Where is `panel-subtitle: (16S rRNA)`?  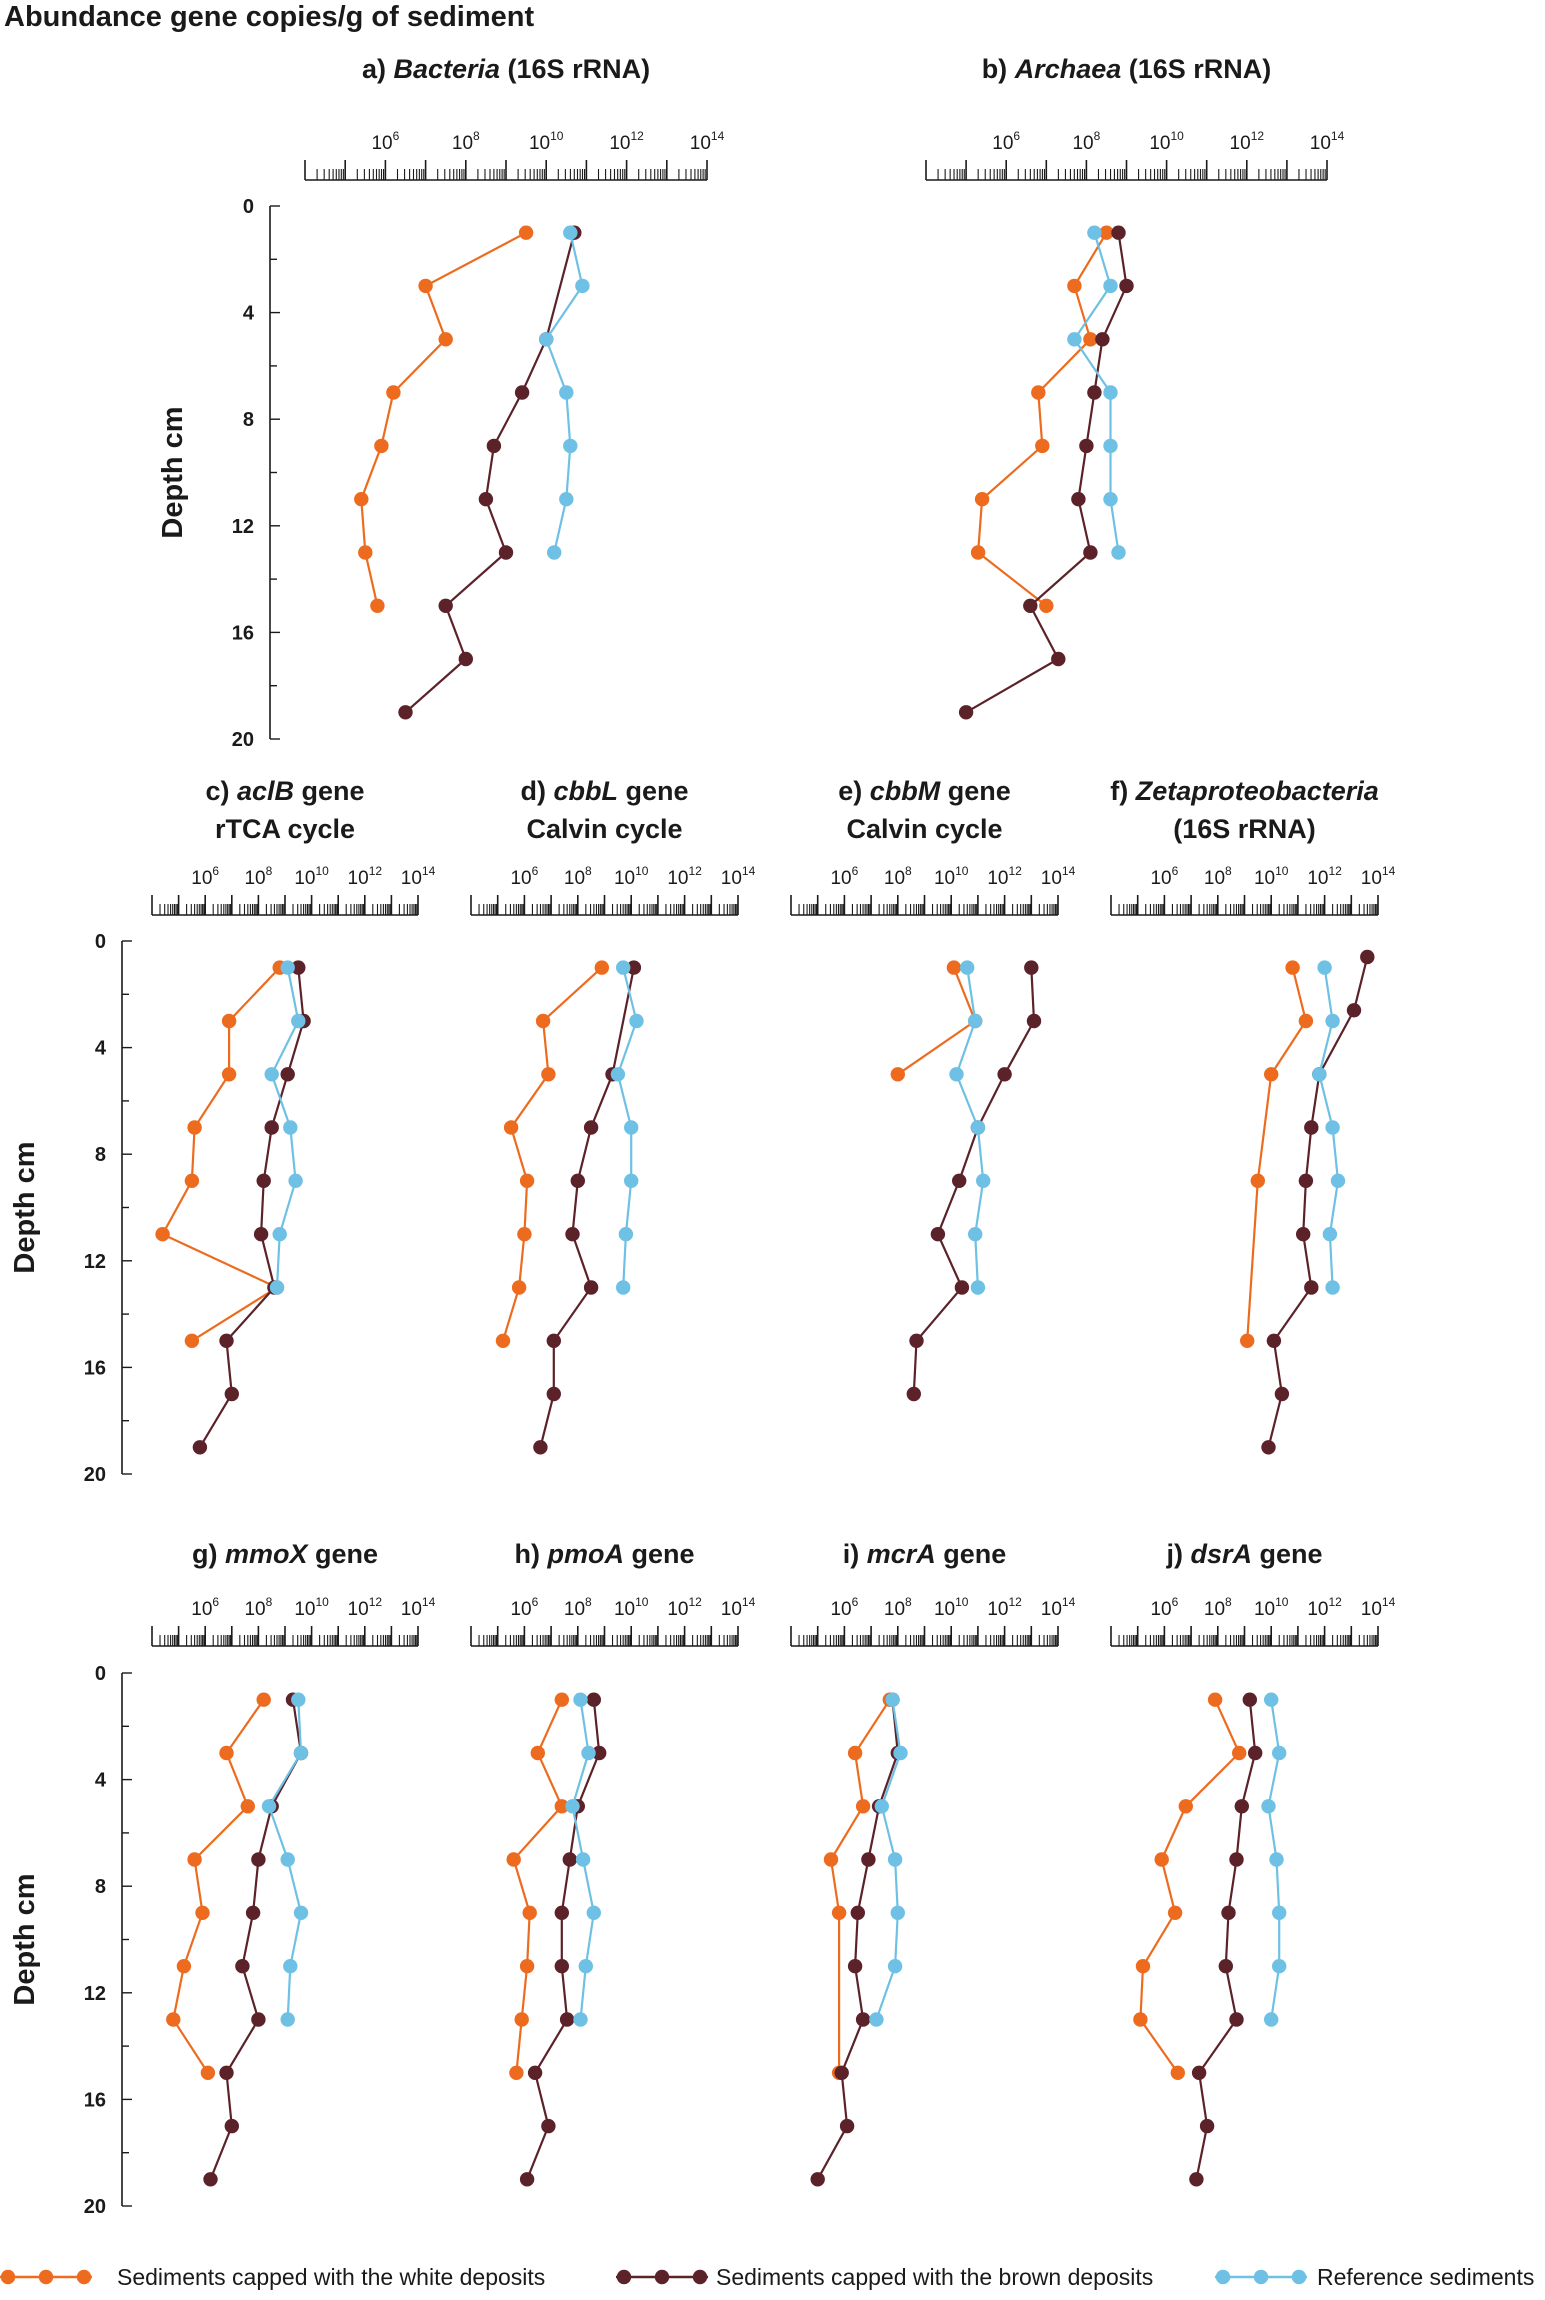
panel-subtitle: (16S rRNA) is located at coordinates (1244, 829).